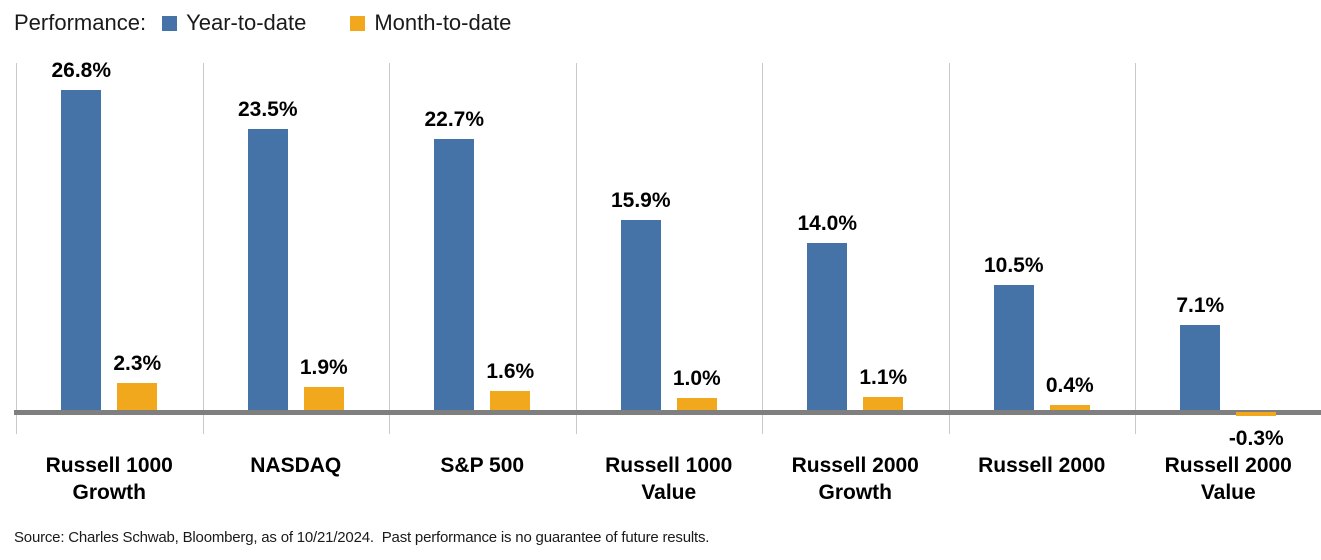 The height and width of the screenshot is (560, 1321). What do you see at coordinates (1200, 367) in the screenshot?
I see `bar-year-to-date-russell-2000-value` at bounding box center [1200, 367].